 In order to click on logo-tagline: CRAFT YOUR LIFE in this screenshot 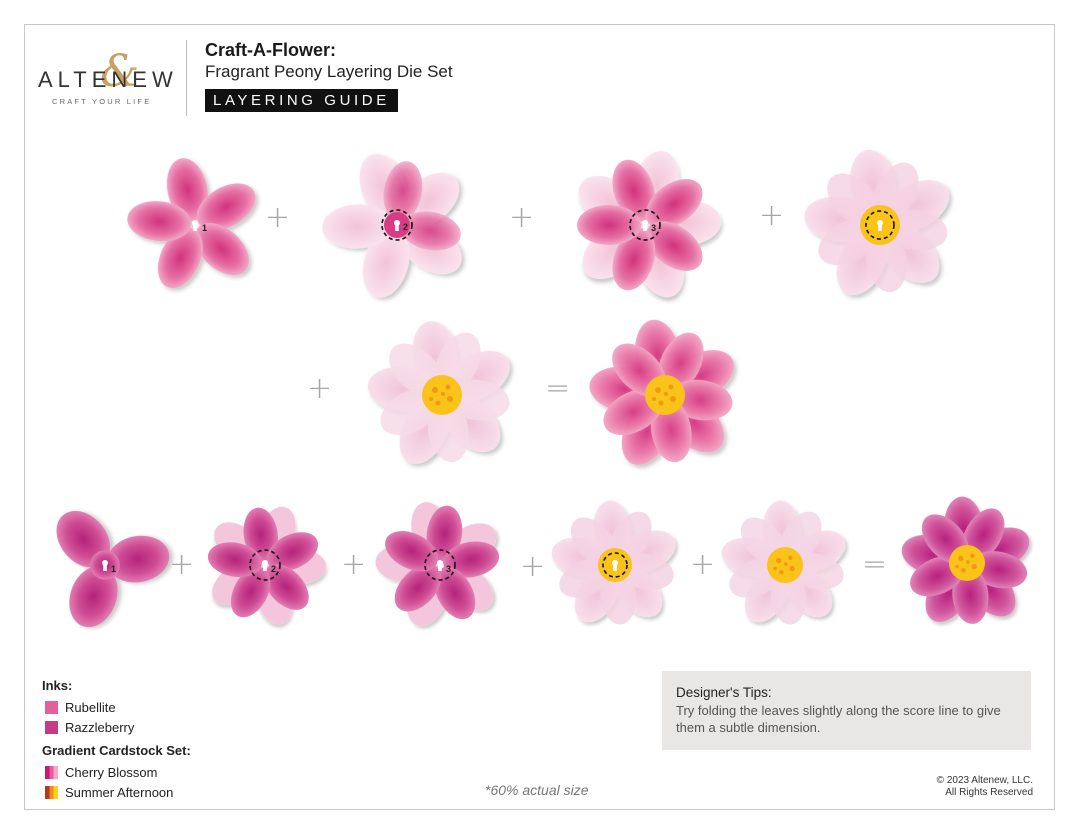, I will do `click(102, 101)`.